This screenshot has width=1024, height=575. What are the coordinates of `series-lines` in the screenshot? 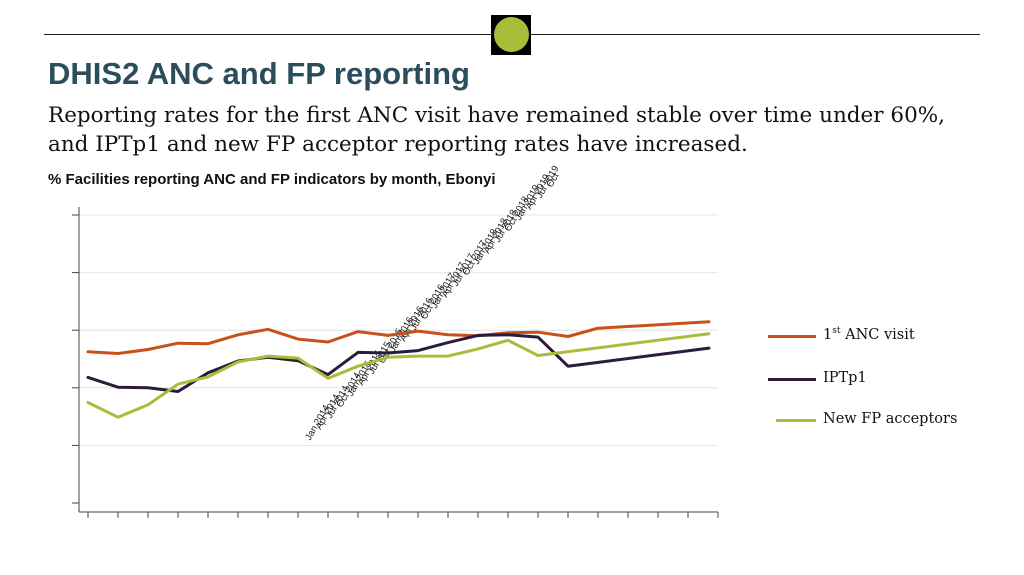 It's located at (398, 369).